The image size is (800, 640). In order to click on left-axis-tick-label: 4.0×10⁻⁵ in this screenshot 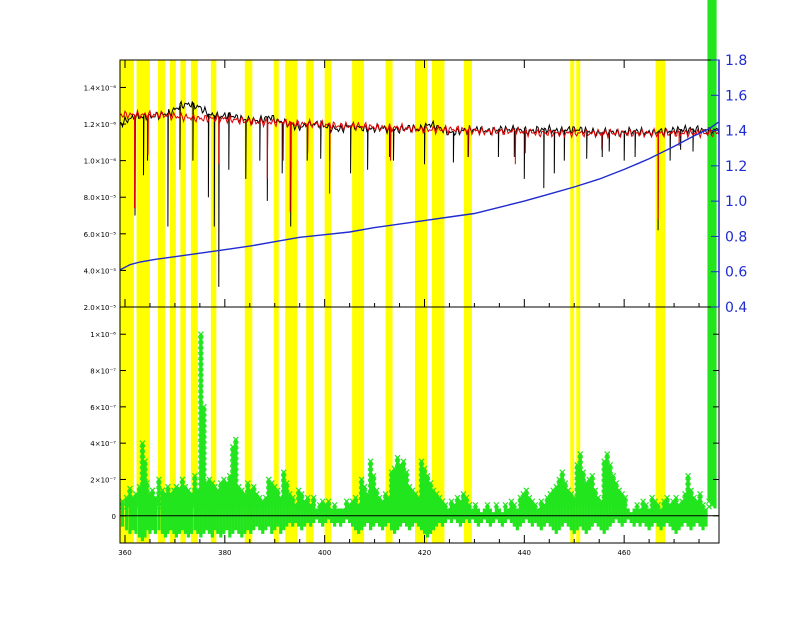, I will do `click(100, 271)`.